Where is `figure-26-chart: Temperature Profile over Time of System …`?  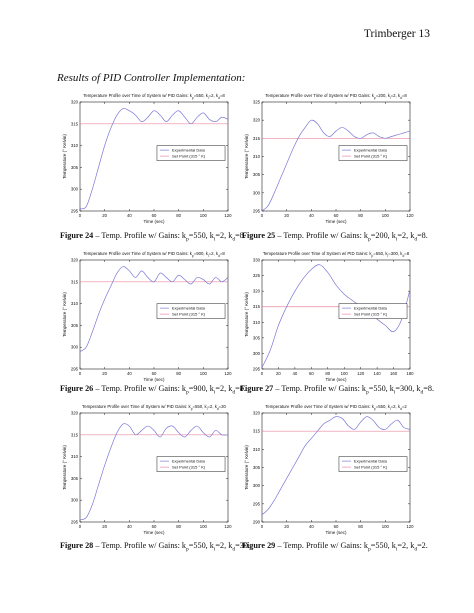 figure-26-chart: Temperature Profile over Time of System … is located at coordinates (147, 316).